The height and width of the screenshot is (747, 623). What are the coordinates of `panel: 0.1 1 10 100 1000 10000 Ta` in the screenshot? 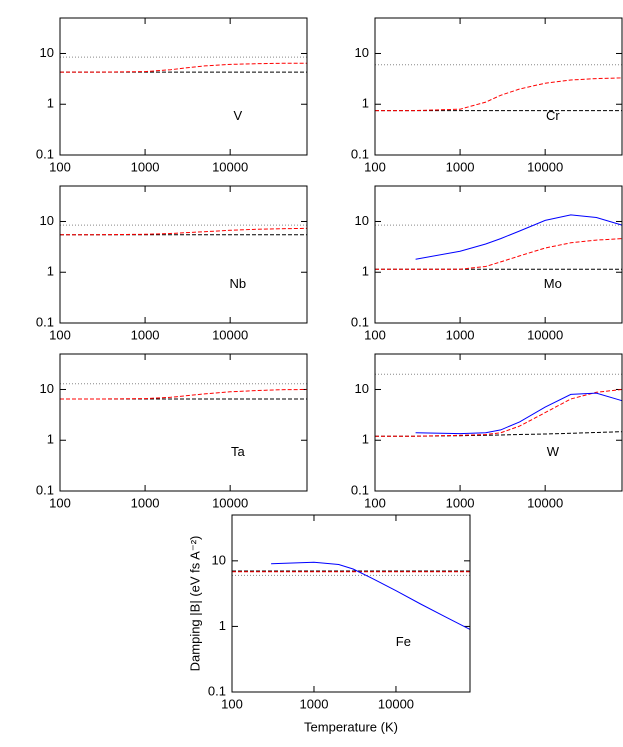 It's located at (172, 431).